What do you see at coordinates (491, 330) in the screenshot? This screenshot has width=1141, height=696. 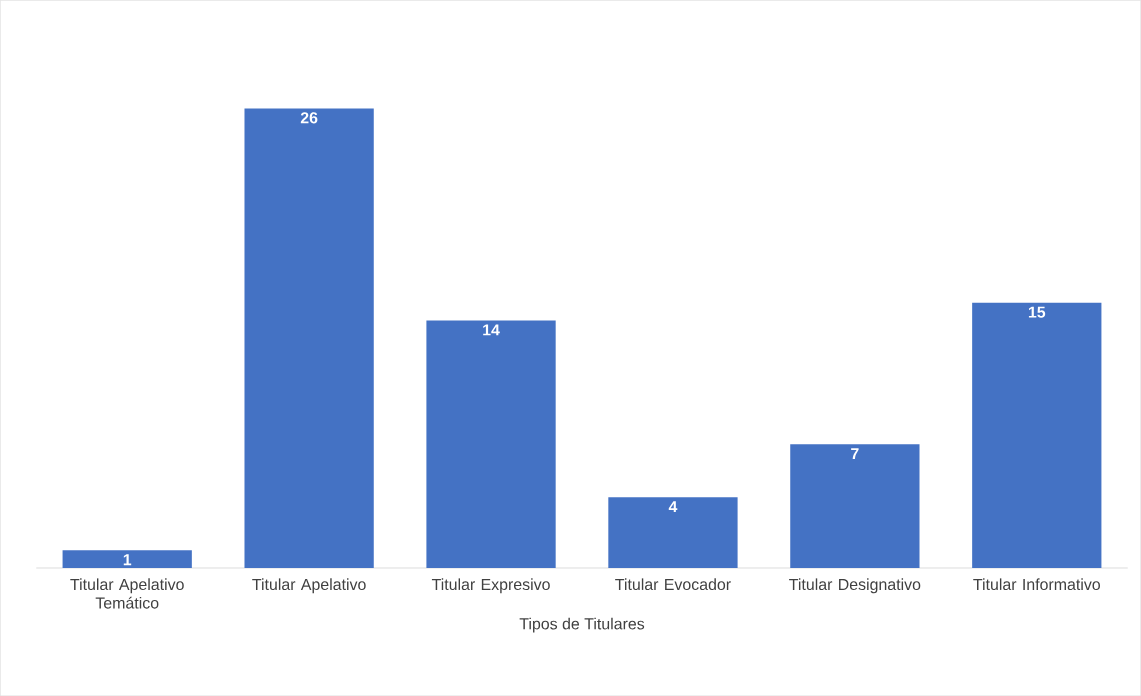 I see `data-label: 14` at bounding box center [491, 330].